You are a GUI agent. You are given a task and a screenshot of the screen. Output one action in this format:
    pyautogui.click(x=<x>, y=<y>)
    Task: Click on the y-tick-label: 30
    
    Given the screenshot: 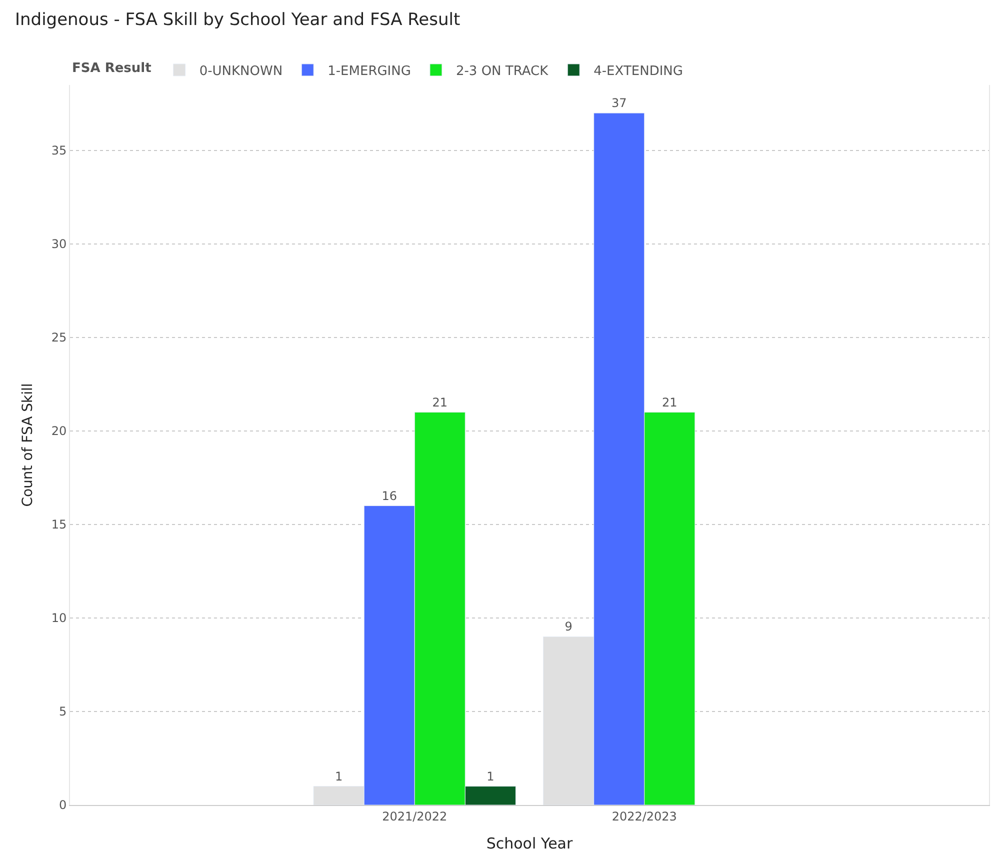 What is the action you would take?
    pyautogui.click(x=59, y=244)
    